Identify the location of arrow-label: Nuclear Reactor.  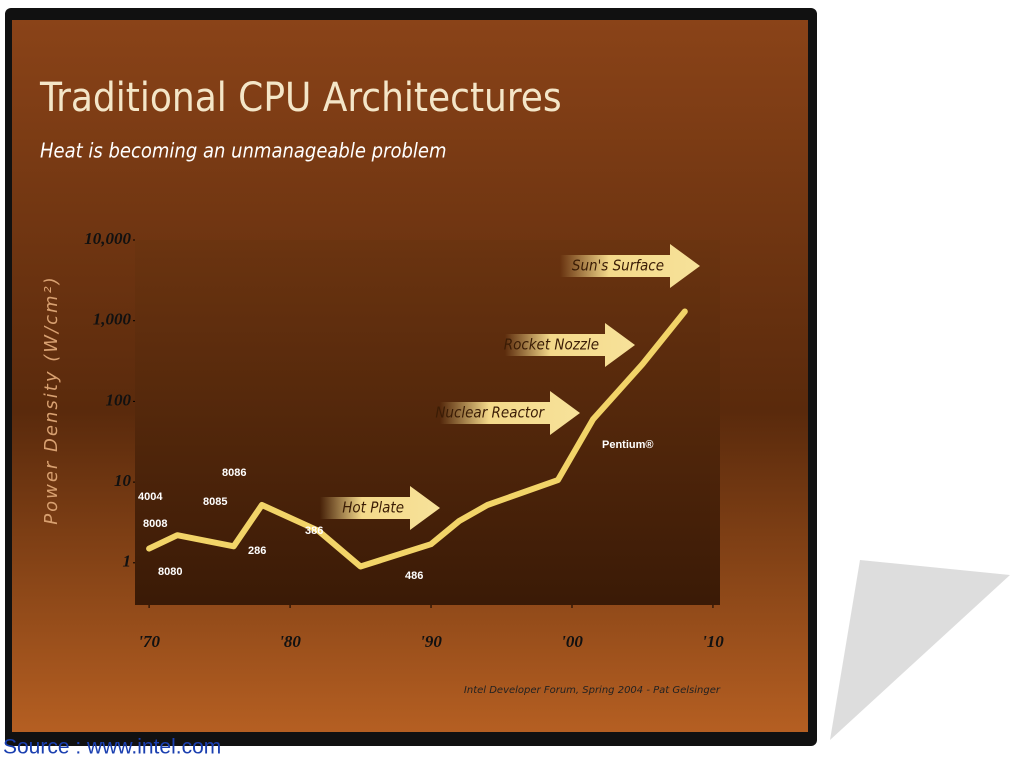
(490, 413).